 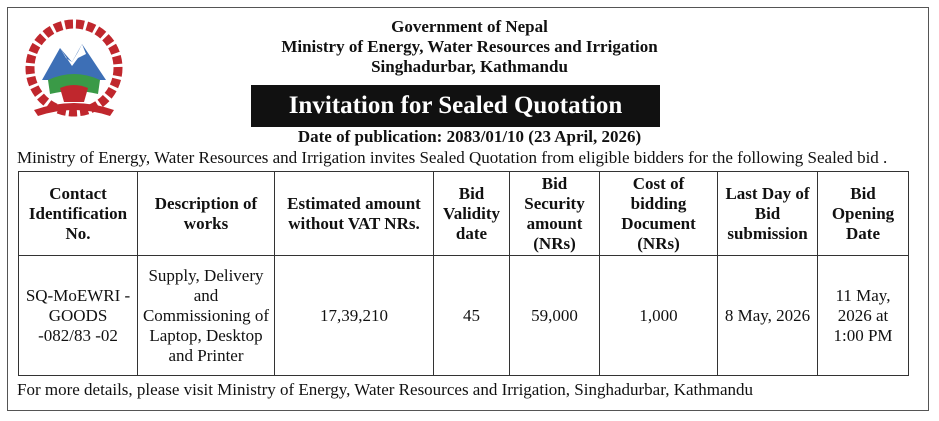 What do you see at coordinates (767, 315) in the screenshot?
I see `cell: 8 May, 2026` at bounding box center [767, 315].